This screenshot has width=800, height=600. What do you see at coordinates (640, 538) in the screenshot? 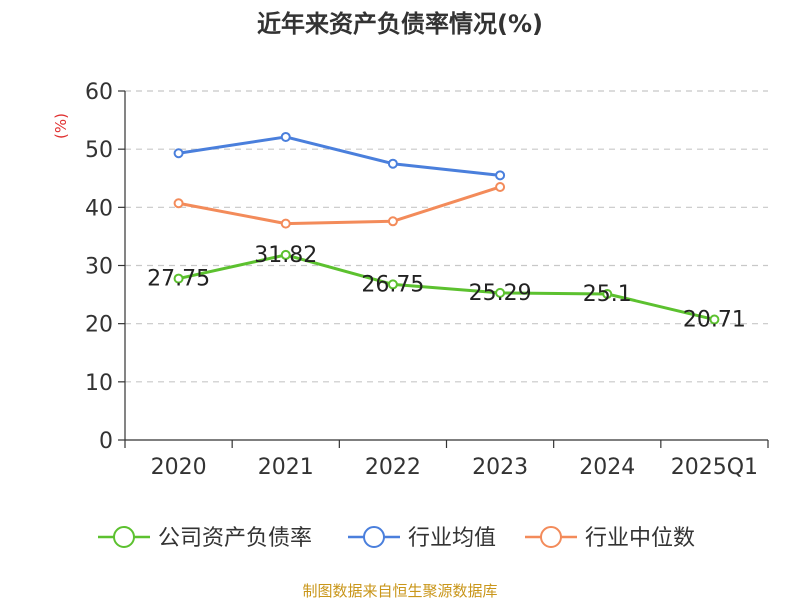
I see `legend-label: 行业中位数` at bounding box center [640, 538].